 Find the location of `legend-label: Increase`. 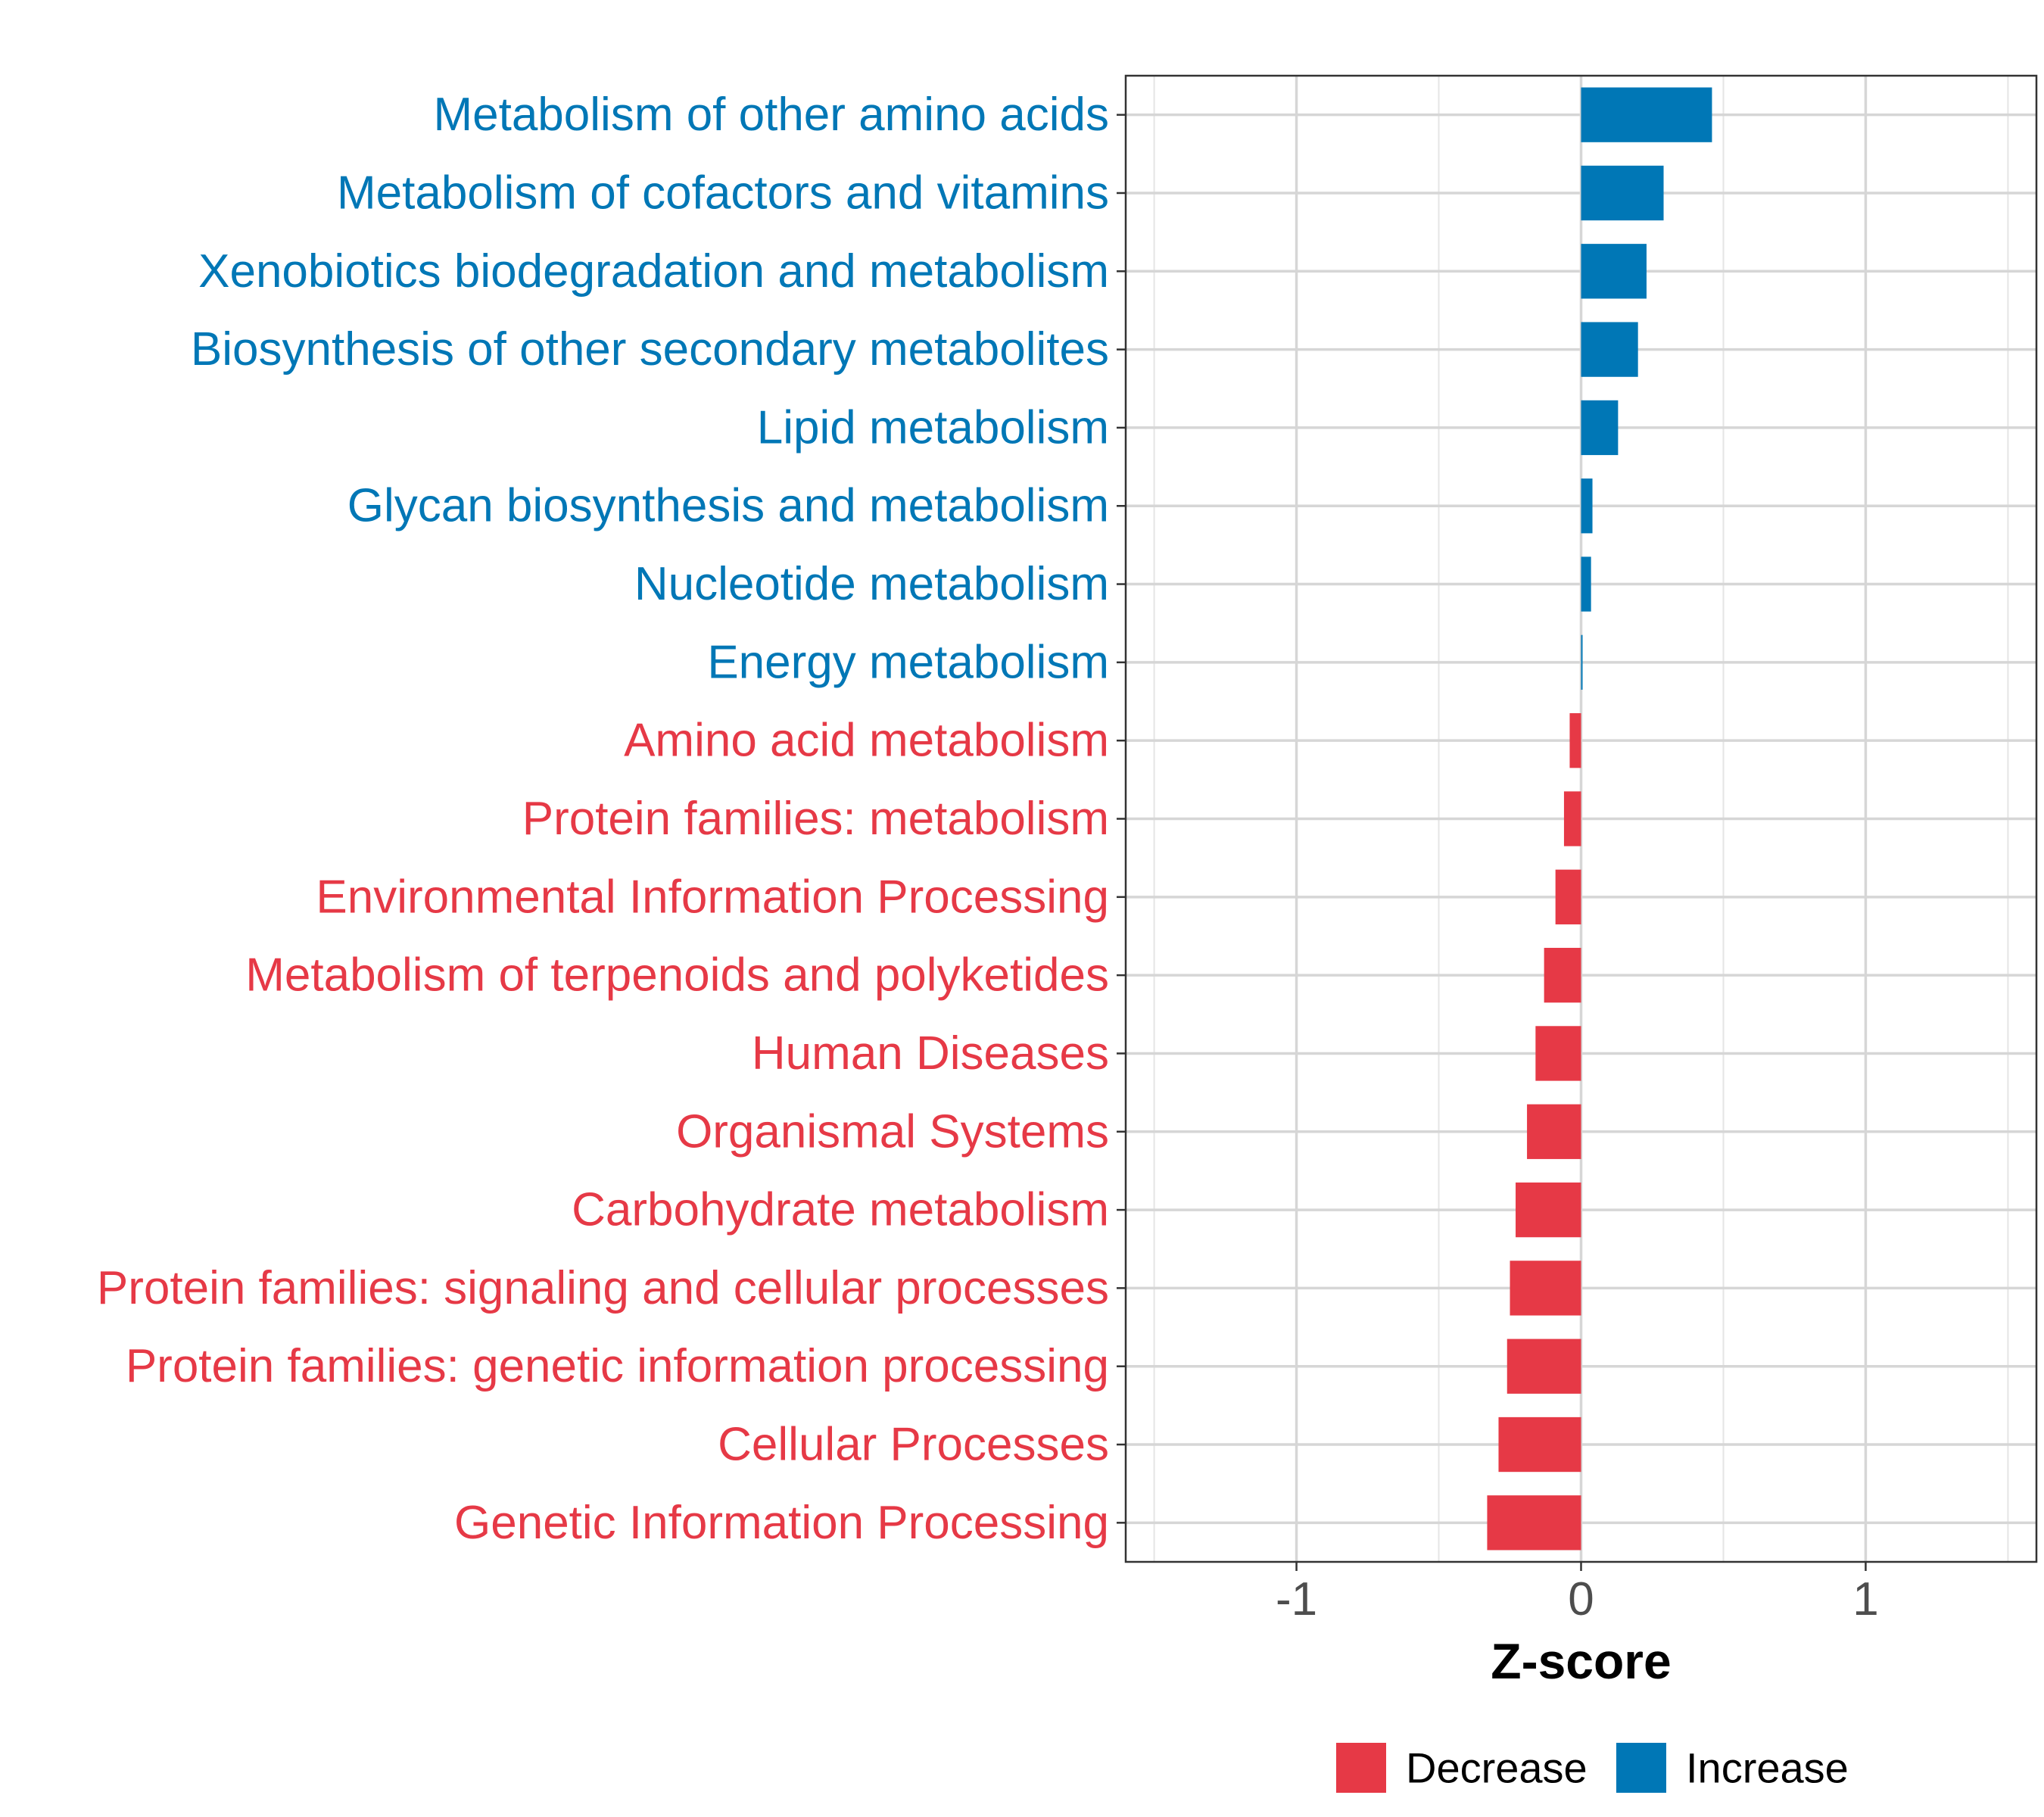

legend-label: Increase is located at coordinates (1767, 1768).